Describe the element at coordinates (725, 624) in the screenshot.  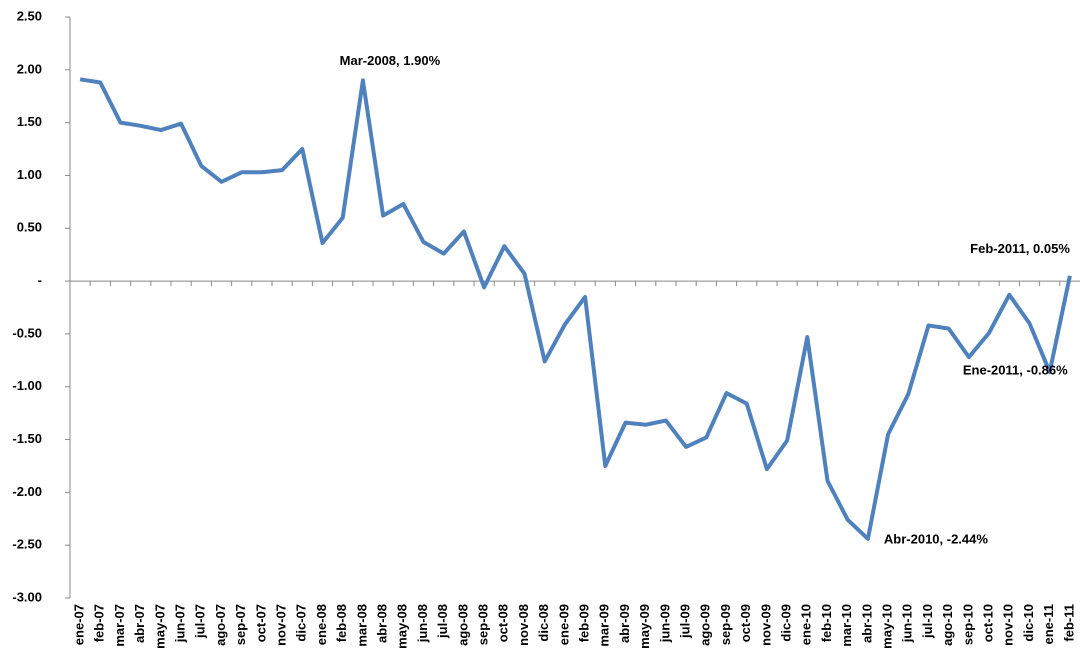
I see `x-tick-label: sep-09` at that location.